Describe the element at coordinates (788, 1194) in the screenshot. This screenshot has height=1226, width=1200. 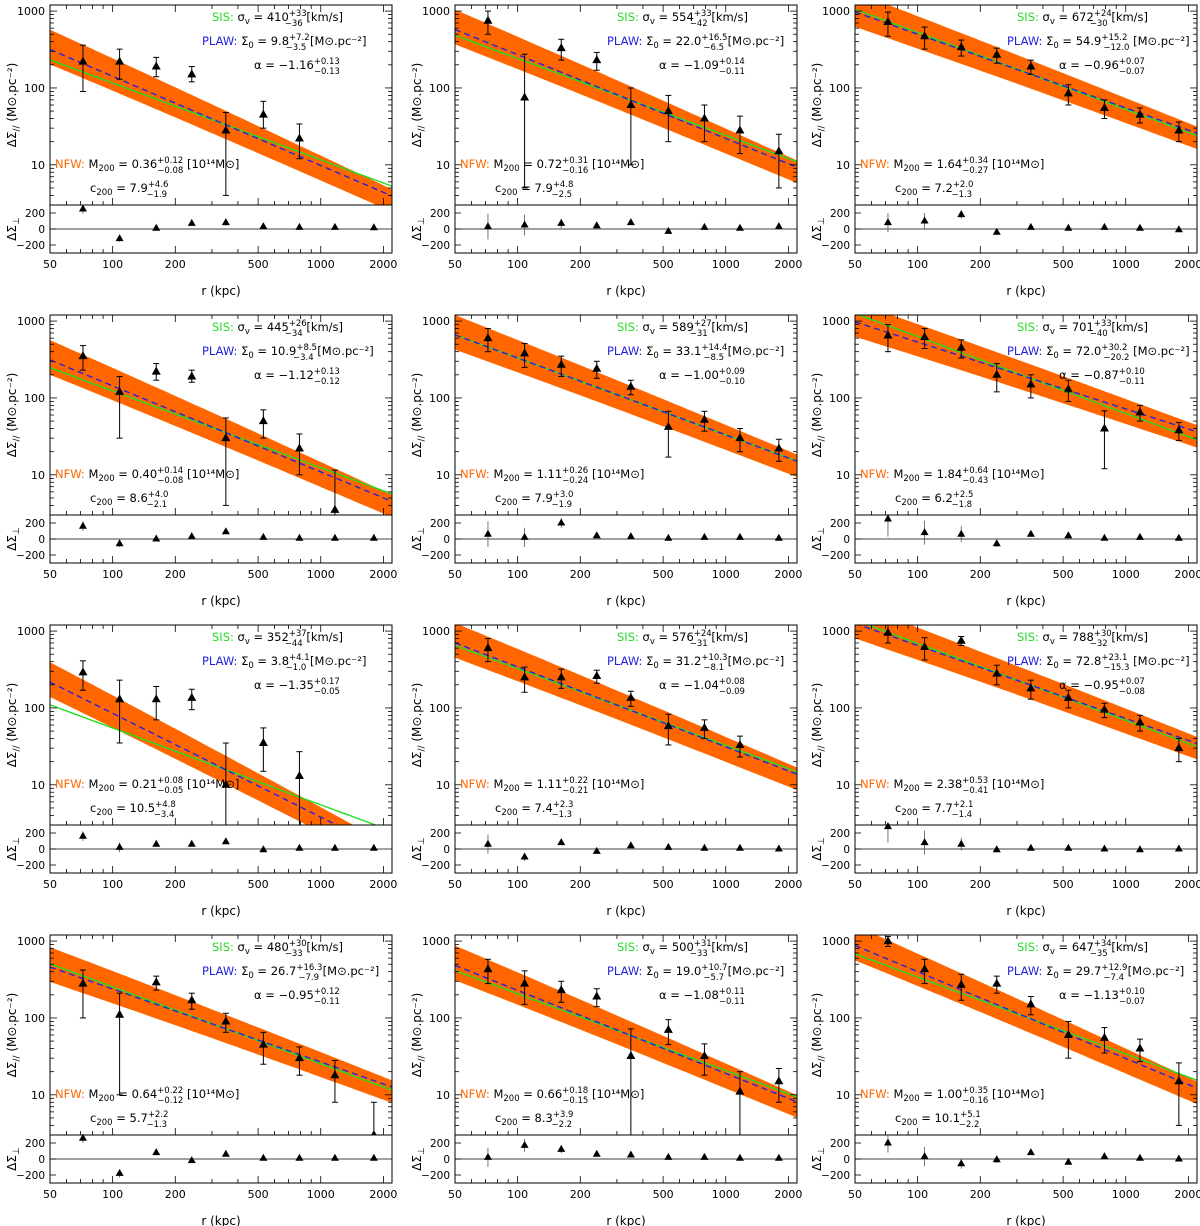
I see `x-tick-label: 2000` at that location.